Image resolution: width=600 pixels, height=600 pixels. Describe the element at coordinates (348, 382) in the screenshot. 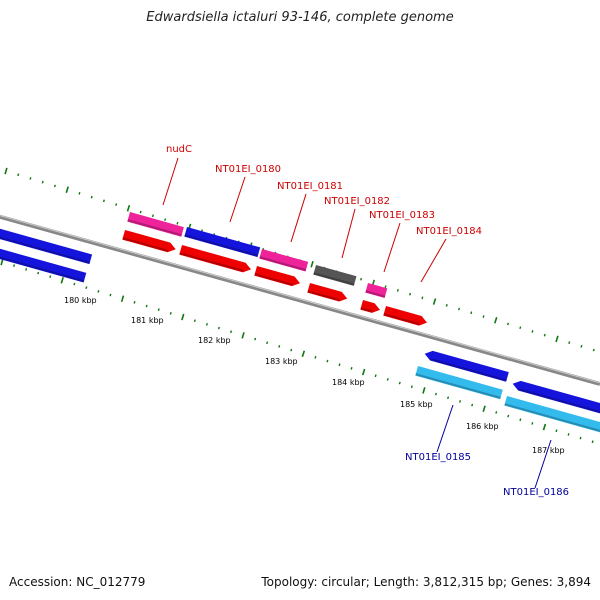

I see `scale-label: 184 kbp` at that location.